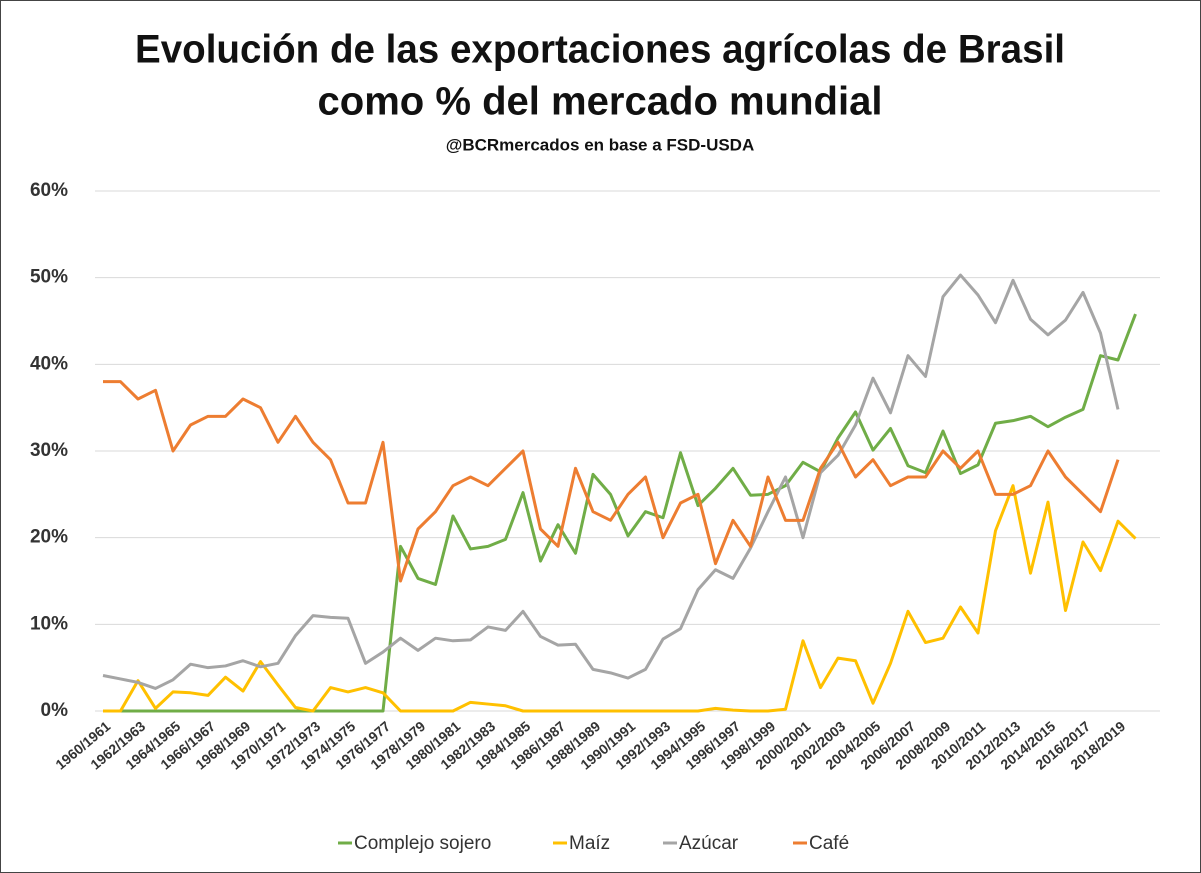 This screenshot has width=1201, height=873. Describe the element at coordinates (600, 102) in the screenshot. I see `chart-title: como % del mercado mundial` at that location.